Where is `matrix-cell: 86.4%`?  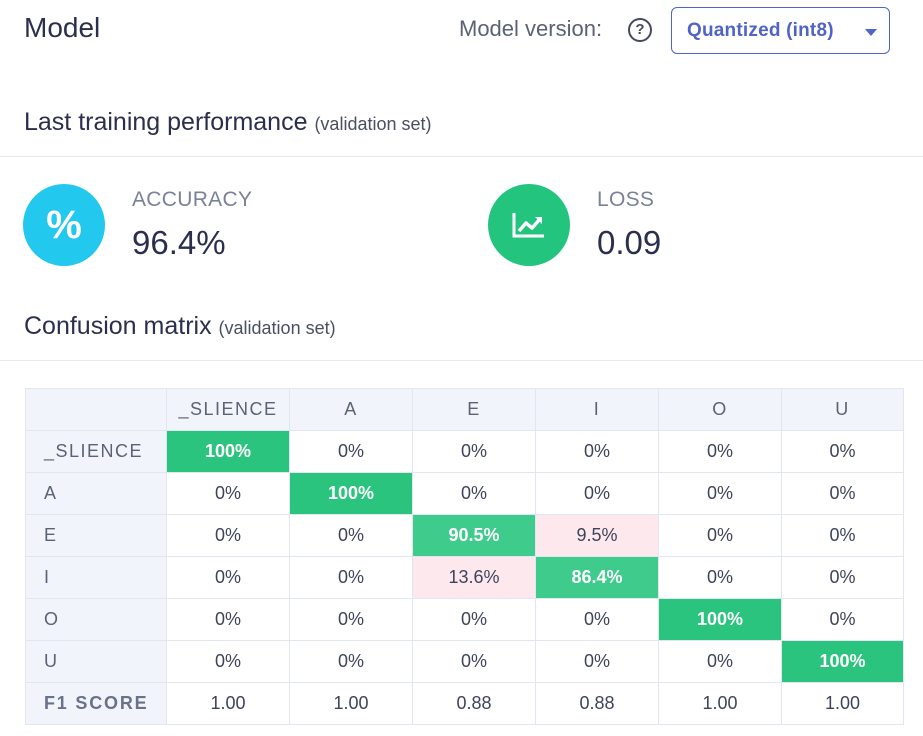 matrix-cell: 86.4% is located at coordinates (597, 577).